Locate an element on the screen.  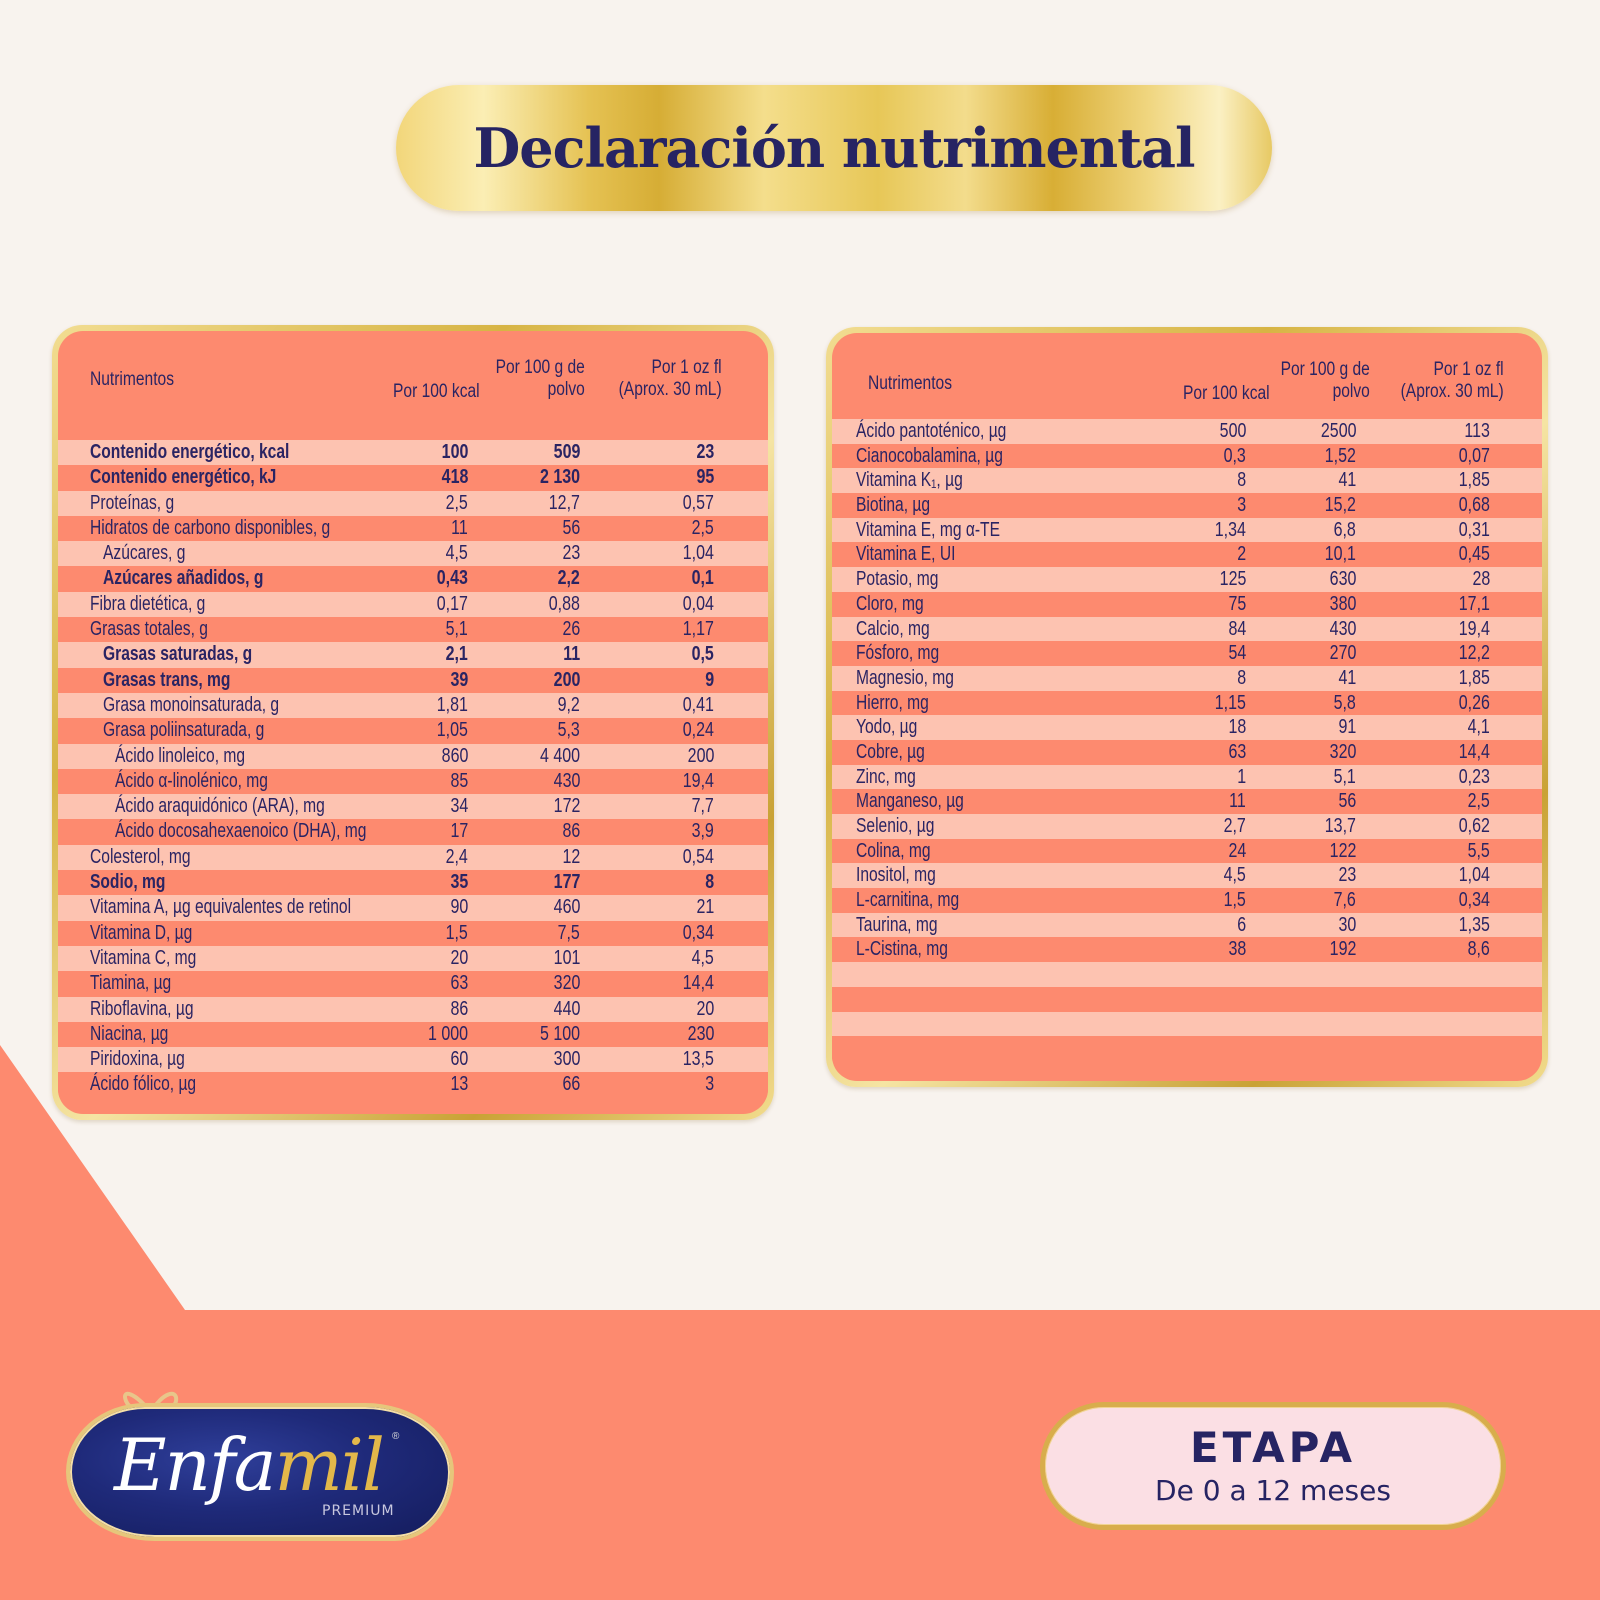
nutrient-name: Vitamina E, mg α-TE is located at coordinates (928, 529).